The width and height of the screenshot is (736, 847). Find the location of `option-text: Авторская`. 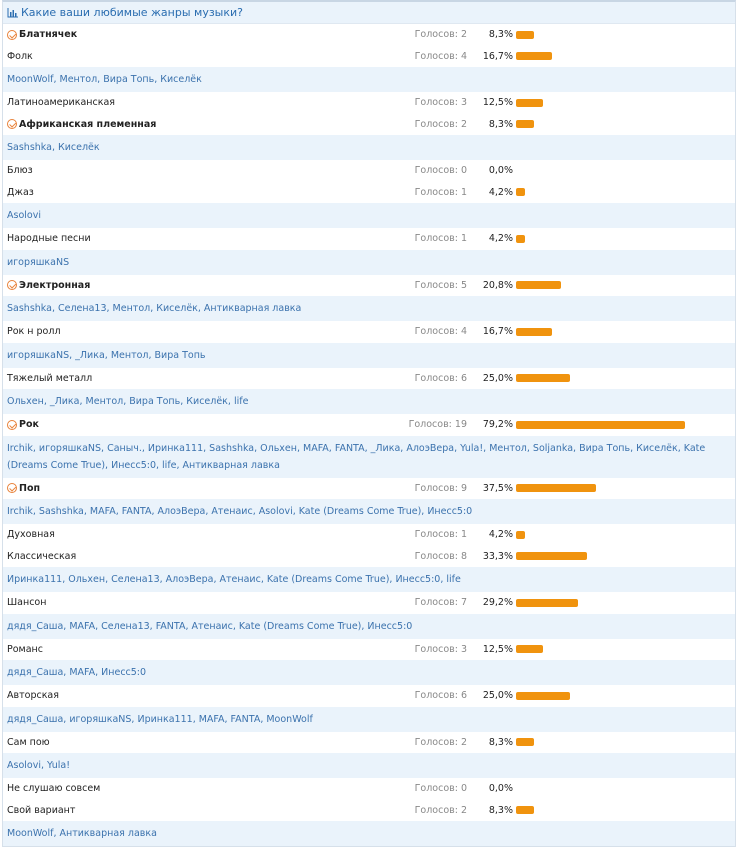

option-text: Авторская is located at coordinates (33, 696).